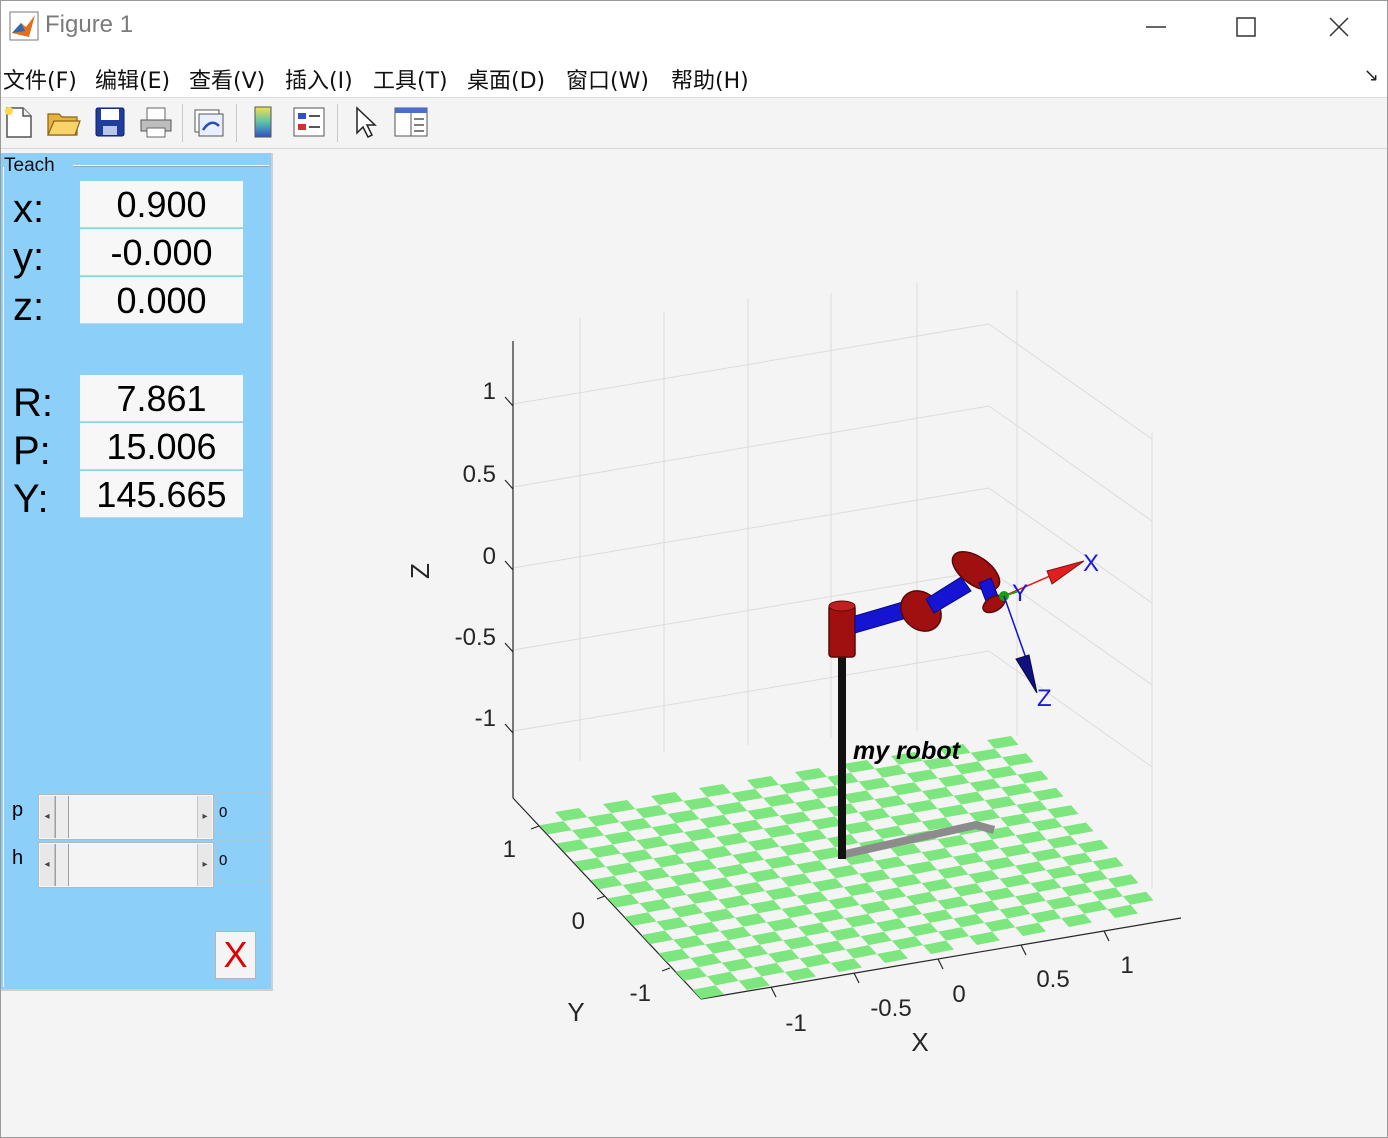  What do you see at coordinates (40, 81) in the screenshot?
I see `menu-file: 文件(F)` at bounding box center [40, 81].